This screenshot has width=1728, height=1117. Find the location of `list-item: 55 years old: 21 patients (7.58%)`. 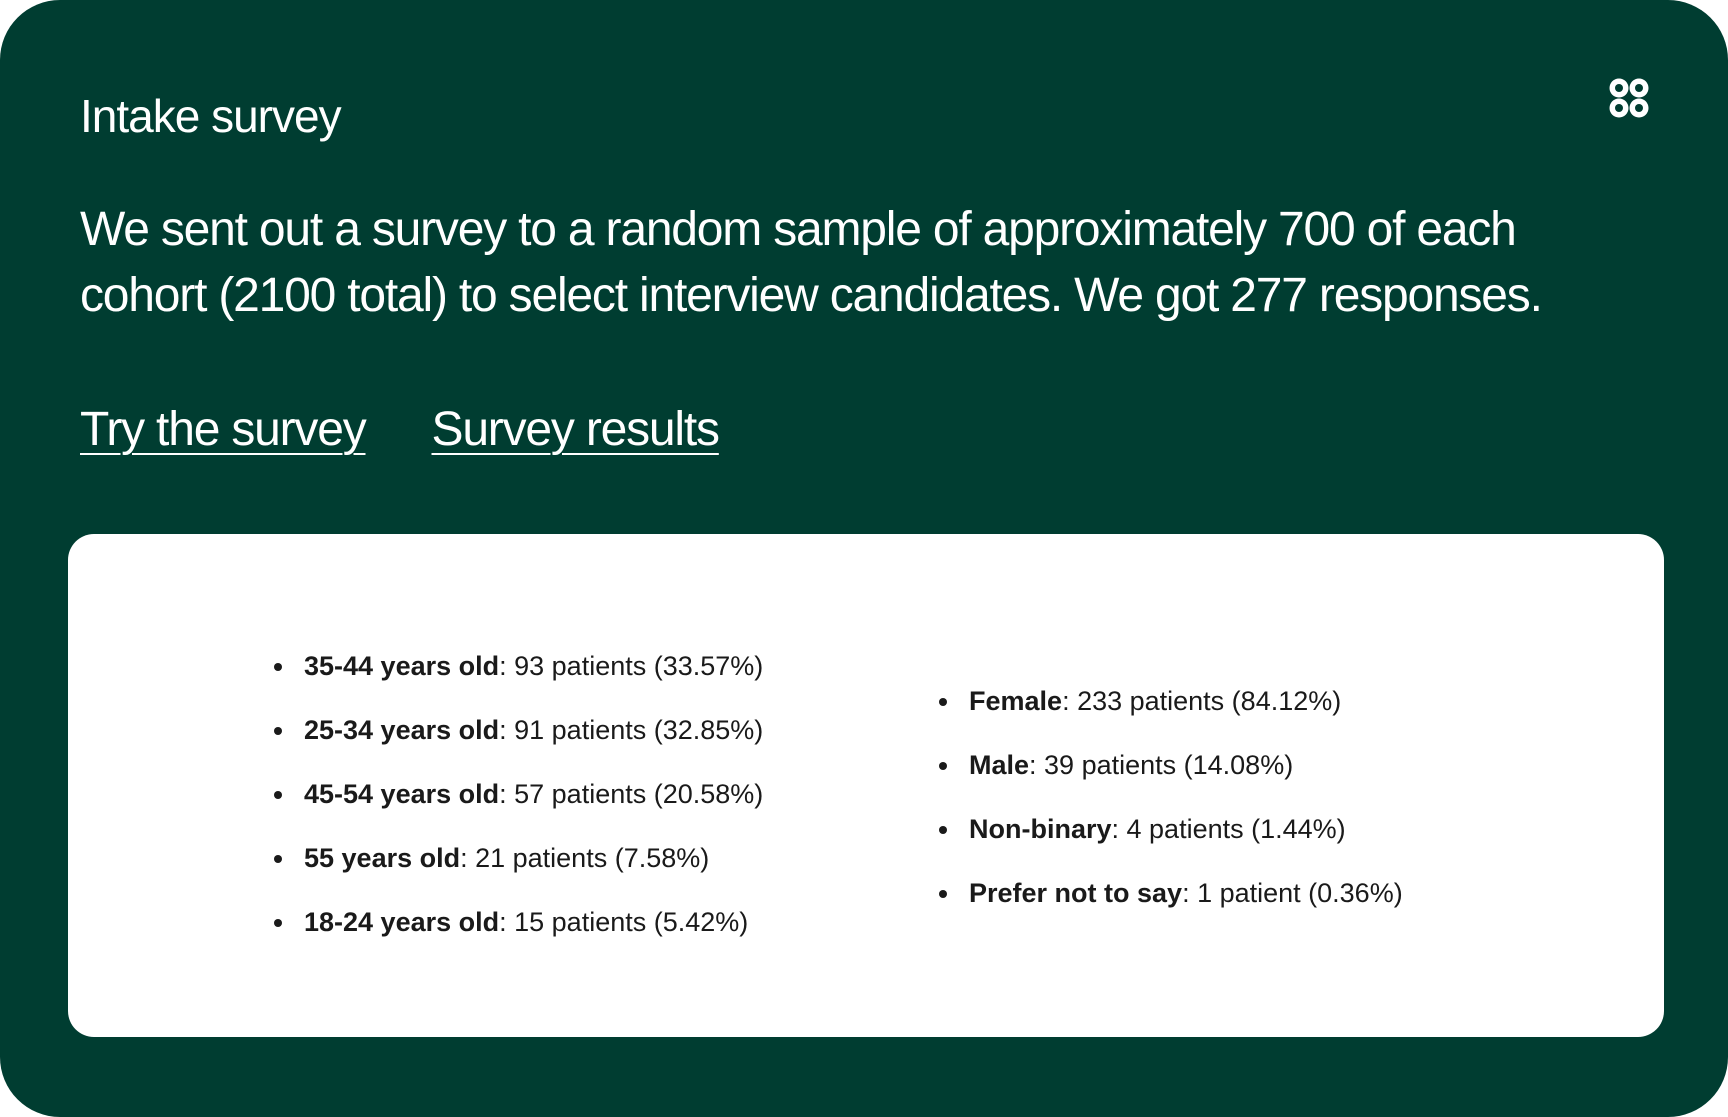

list-item: 55 years old: 21 patients (7.58%) is located at coordinates (515, 858).